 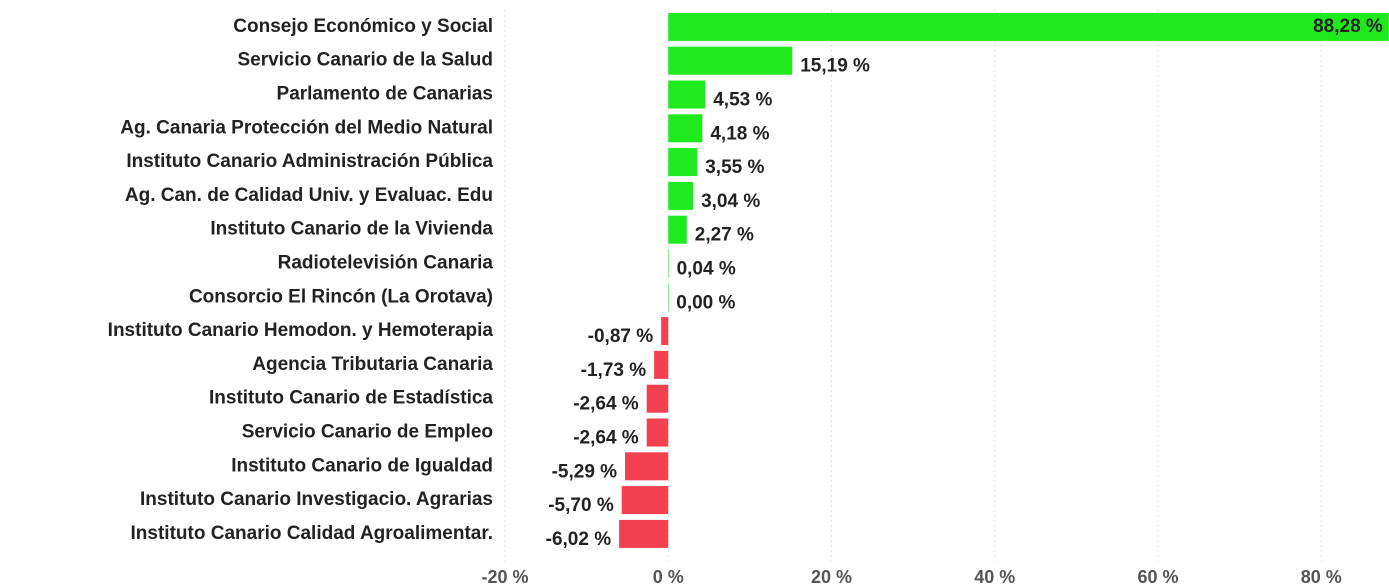 What do you see at coordinates (614, 370) in the screenshot?
I see `value-label: -1,73 %` at bounding box center [614, 370].